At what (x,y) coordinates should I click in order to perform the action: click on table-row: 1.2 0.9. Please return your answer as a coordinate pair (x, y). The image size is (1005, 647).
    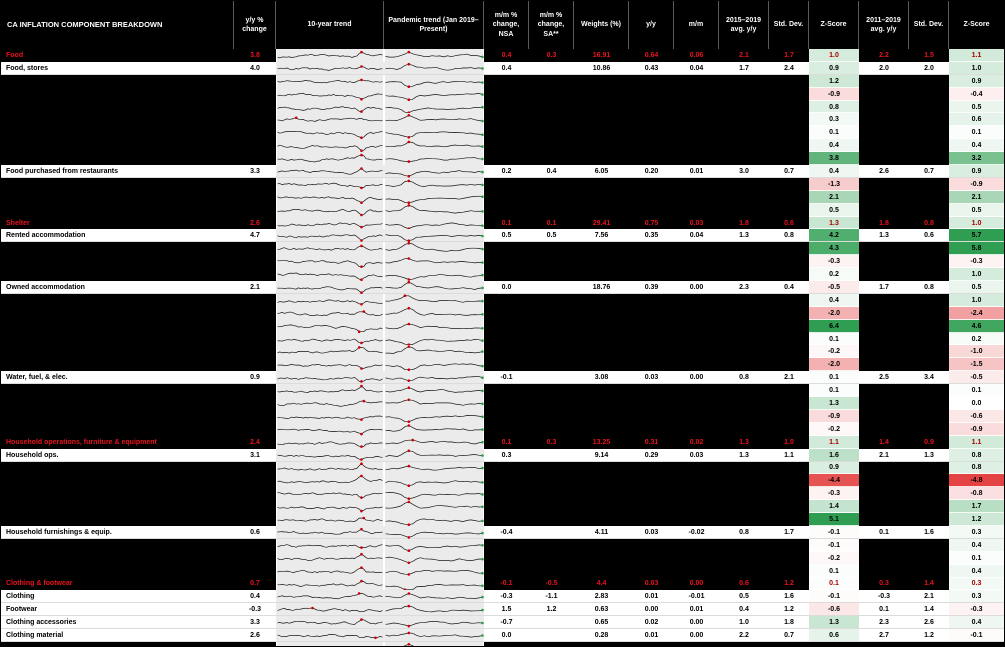
    Looking at the image, I should click on (502, 81).